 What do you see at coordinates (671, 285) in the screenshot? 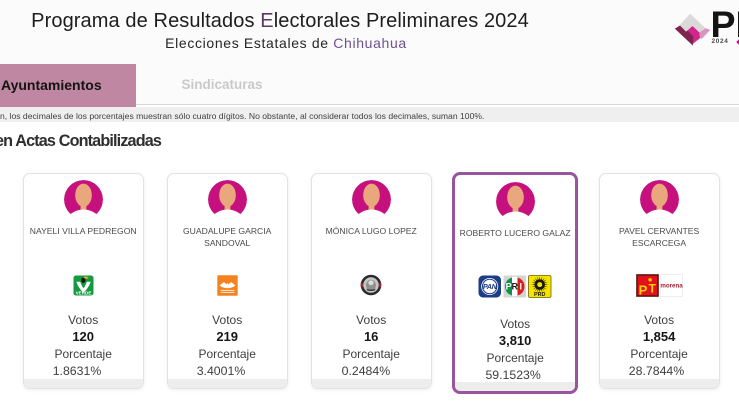
I see `svg-text: morena` at bounding box center [671, 285].